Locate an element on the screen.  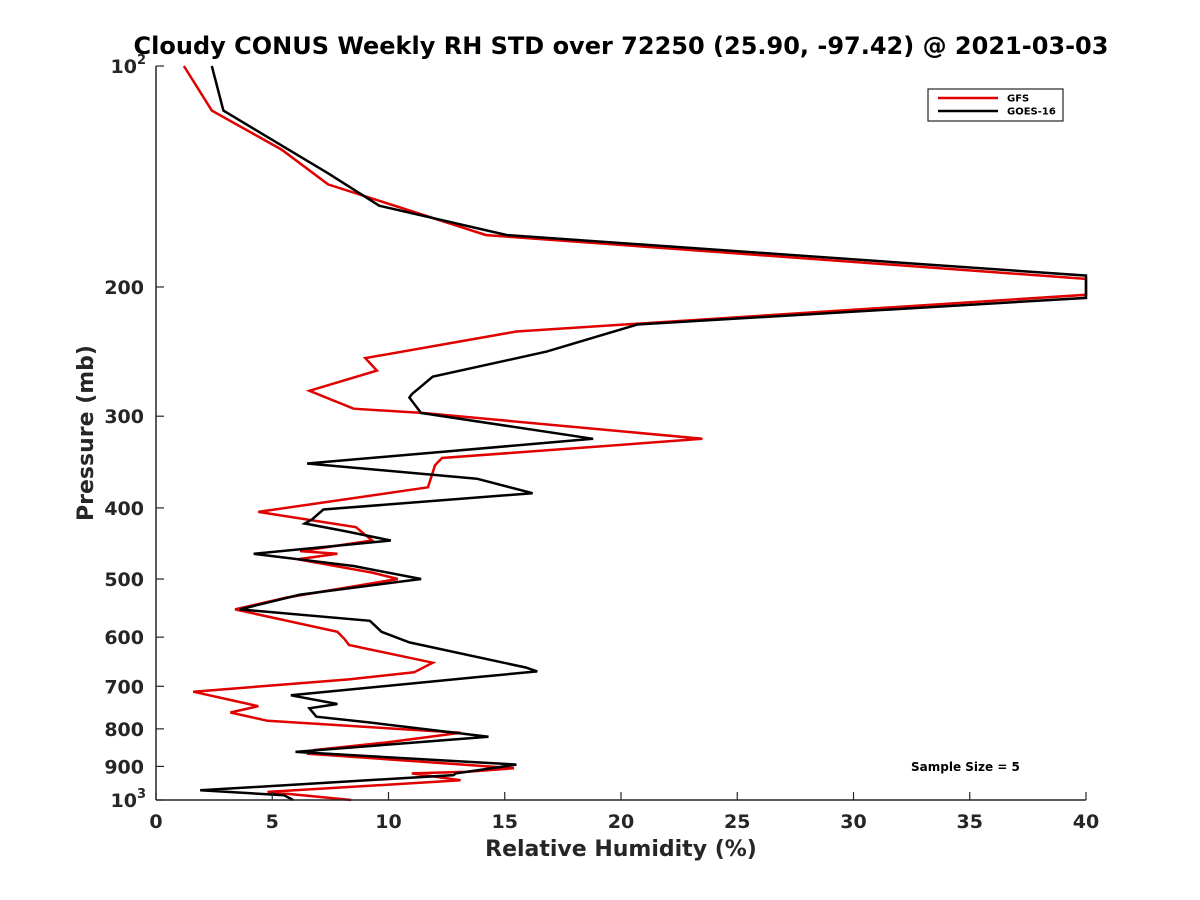
x-ticks: 0 5 10 15 20 25 30 35 40 is located at coordinates (624, 812).